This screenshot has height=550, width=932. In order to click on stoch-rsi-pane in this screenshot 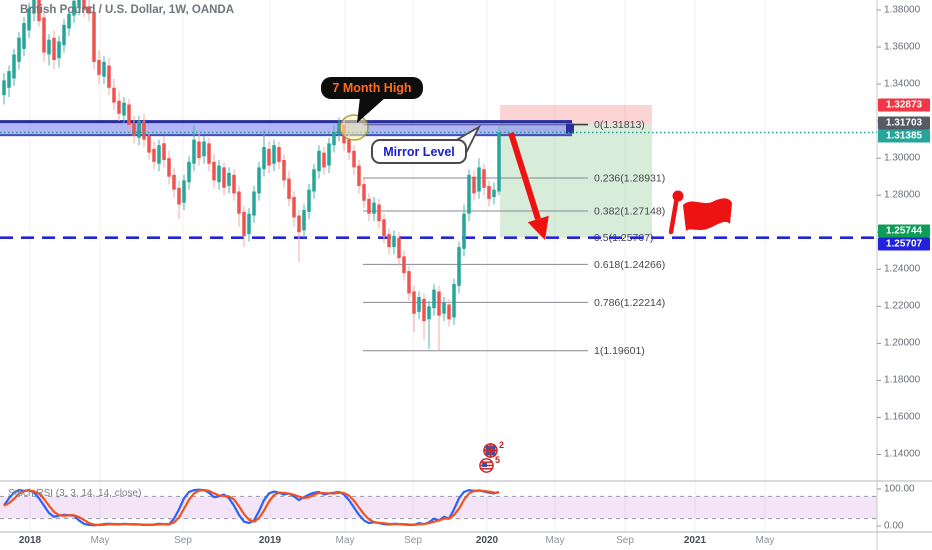, I will do `click(438, 507)`.